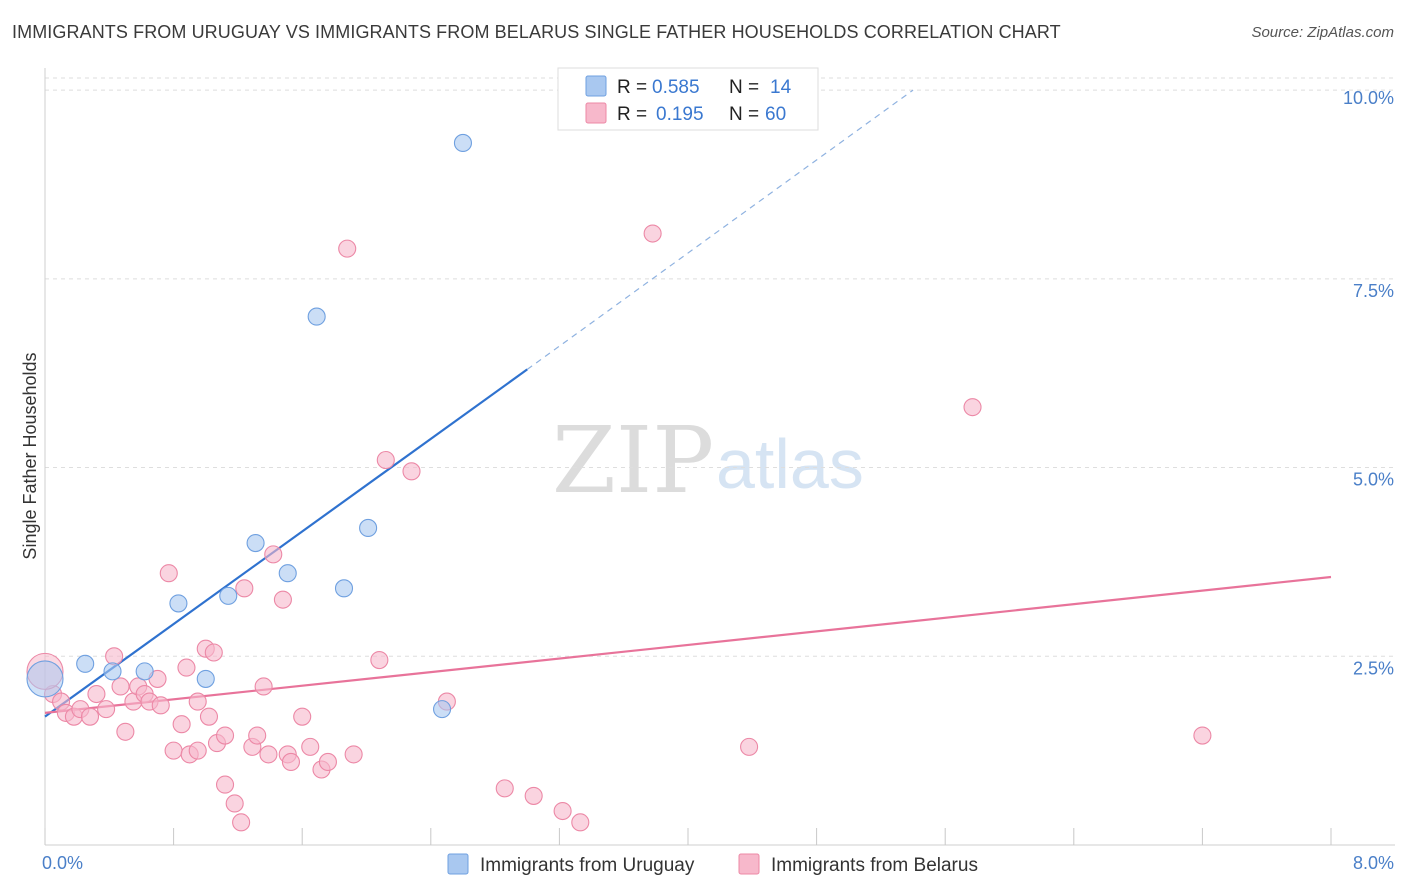  What do you see at coordinates (632, 87) in the screenshot?
I see `legend-r-label-uruguay: R =` at bounding box center [632, 87].